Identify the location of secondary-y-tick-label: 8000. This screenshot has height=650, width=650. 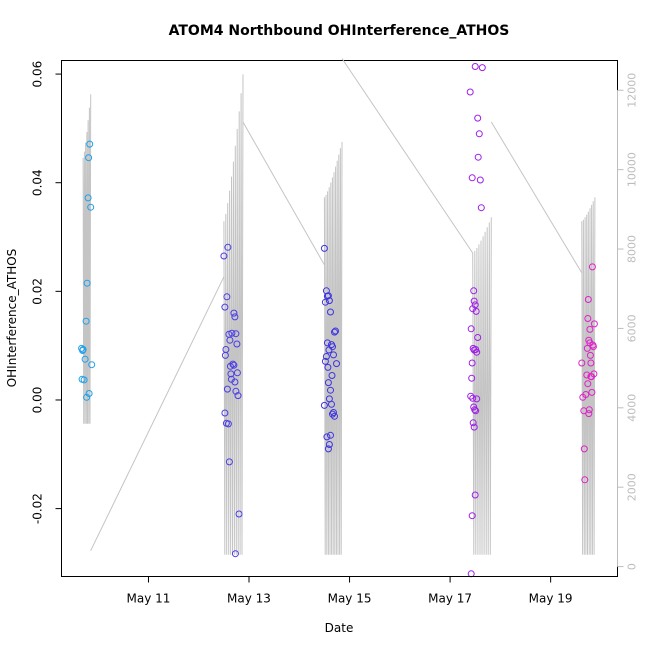
(632, 249).